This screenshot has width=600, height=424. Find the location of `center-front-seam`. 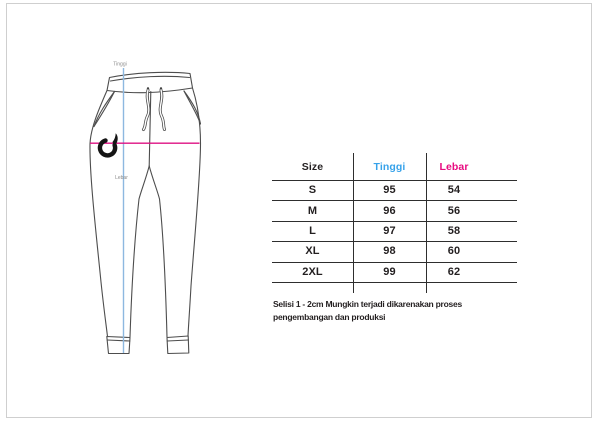

center-front-seam is located at coordinates (150, 128).